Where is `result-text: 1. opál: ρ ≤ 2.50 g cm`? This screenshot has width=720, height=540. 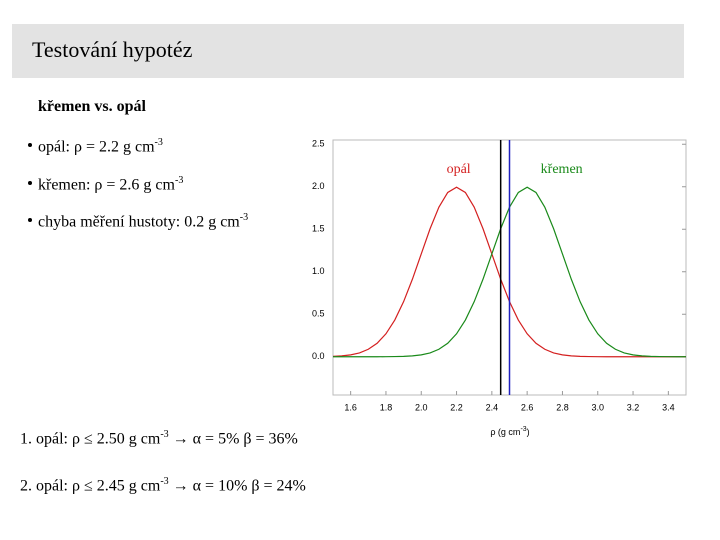 result-text: 1. opál: ρ ≤ 2.50 g cm is located at coordinates (90, 439).